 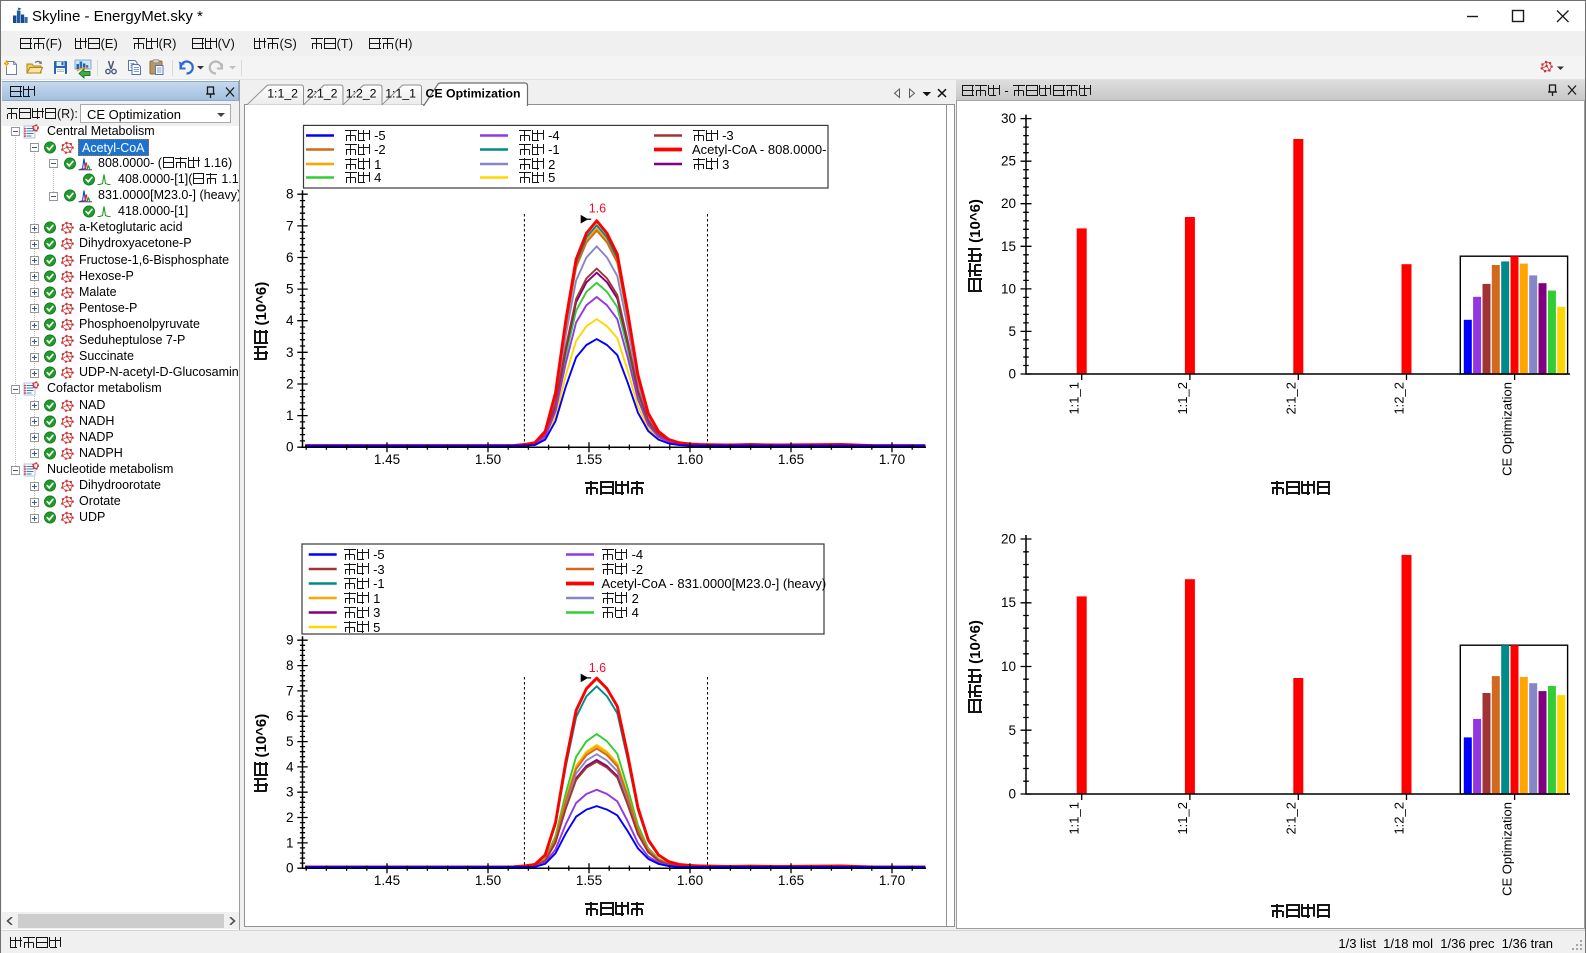 What do you see at coordinates (290, 640) in the screenshot?
I see `svg-text: 9` at bounding box center [290, 640].